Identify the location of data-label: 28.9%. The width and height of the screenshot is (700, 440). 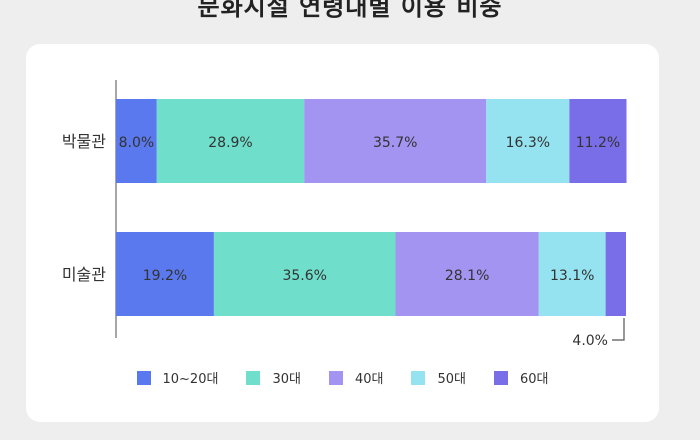
(230, 143).